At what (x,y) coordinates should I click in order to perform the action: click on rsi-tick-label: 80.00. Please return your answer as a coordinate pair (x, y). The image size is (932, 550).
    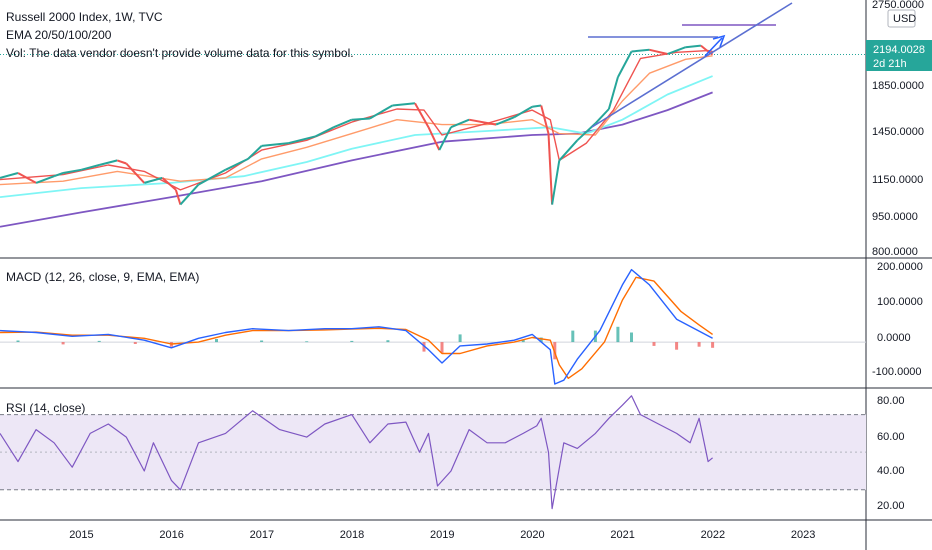
    Looking at the image, I should click on (891, 401).